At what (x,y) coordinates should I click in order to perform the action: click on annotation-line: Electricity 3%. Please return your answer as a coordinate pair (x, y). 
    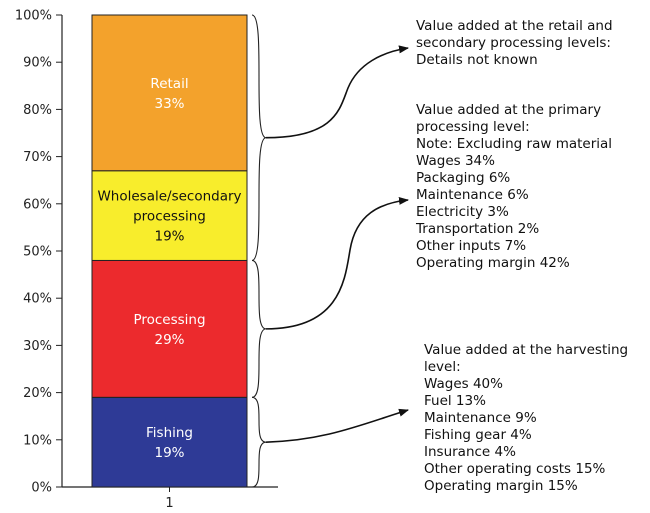
    Looking at the image, I should click on (462, 212).